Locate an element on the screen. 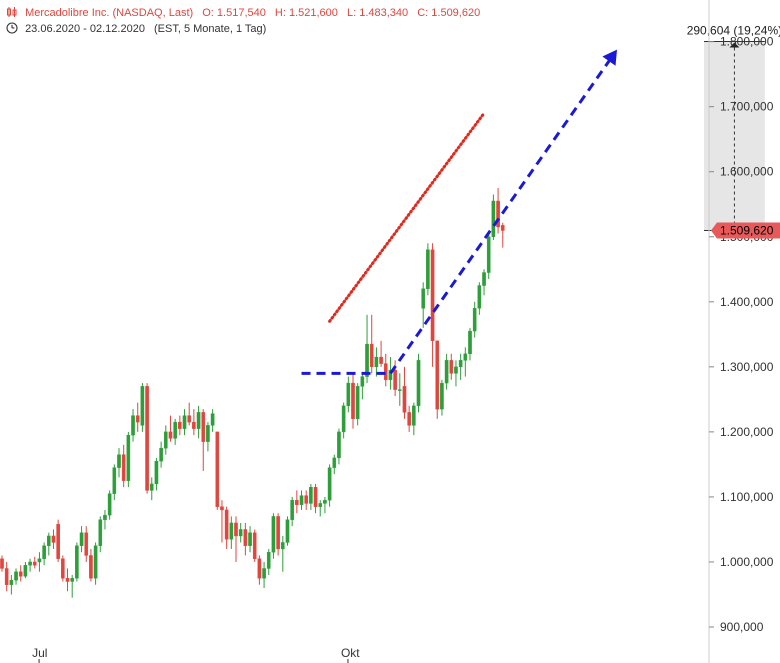 Image resolution: width=780 pixels, height=663 pixels. open-value: O: 1.517,540 is located at coordinates (234, 13).